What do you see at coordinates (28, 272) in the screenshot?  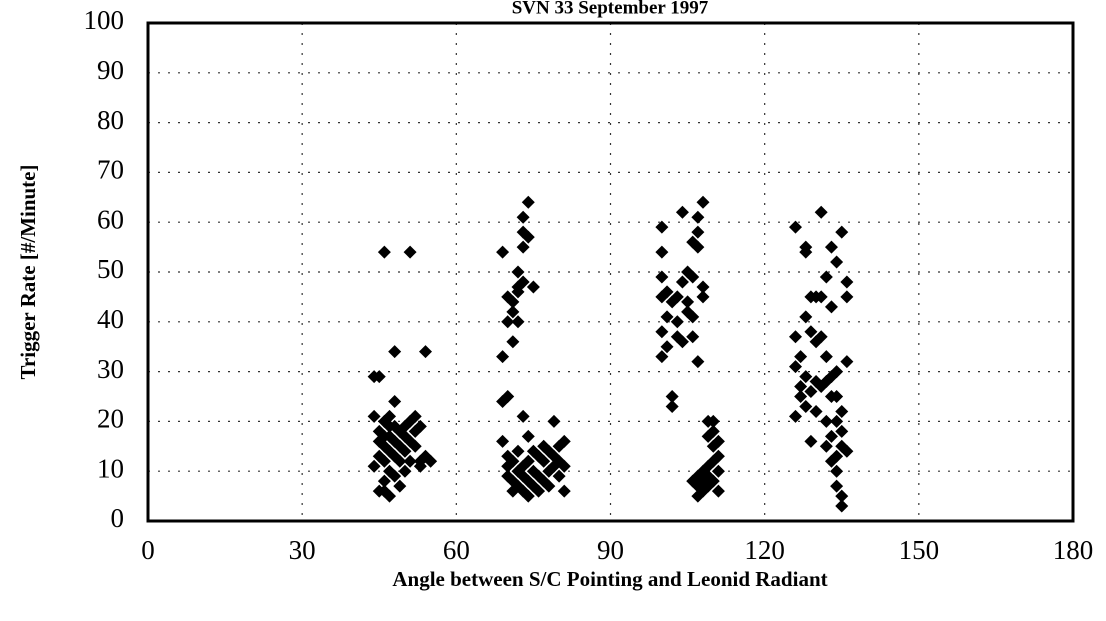 I see `y-axis-label: Trigger Rate [#/Minute]` at bounding box center [28, 272].